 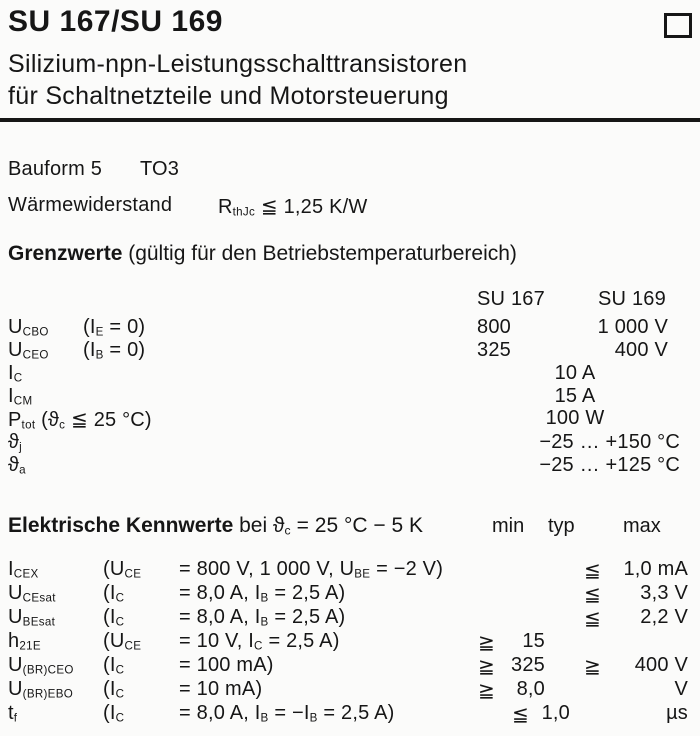 I want to click on max-value-icex: 1,0 mA, so click(x=655, y=569).